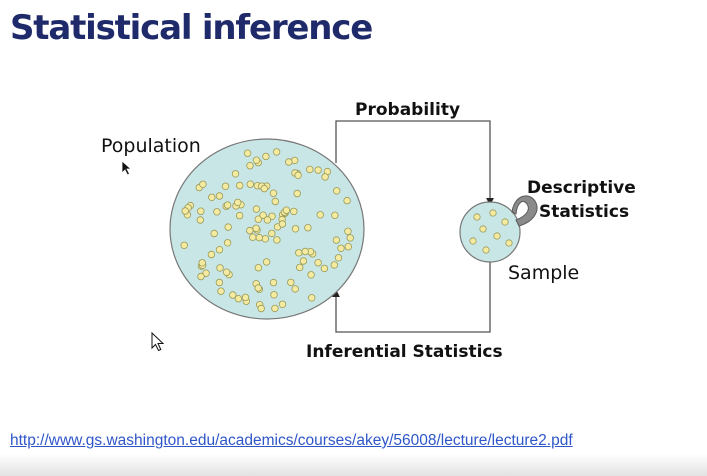 Image resolution: width=707 pixels, height=476 pixels. Describe the element at coordinates (267, 229) in the screenshot. I see `population-circle` at that location.